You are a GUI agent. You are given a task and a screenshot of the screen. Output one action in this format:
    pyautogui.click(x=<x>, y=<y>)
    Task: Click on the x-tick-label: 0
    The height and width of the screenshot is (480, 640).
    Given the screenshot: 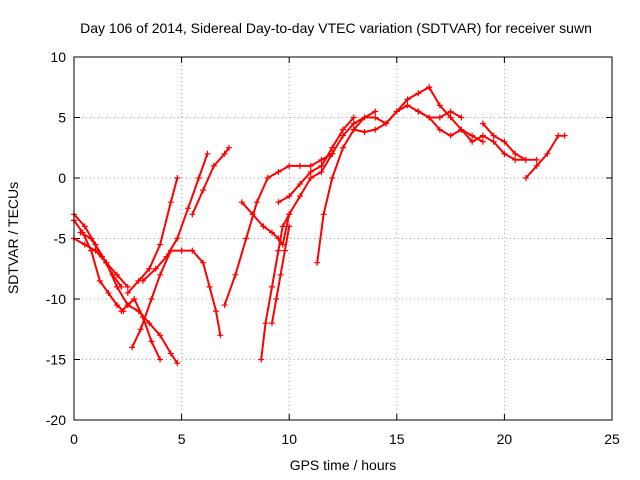 What is the action you would take?
    pyautogui.click(x=74, y=439)
    